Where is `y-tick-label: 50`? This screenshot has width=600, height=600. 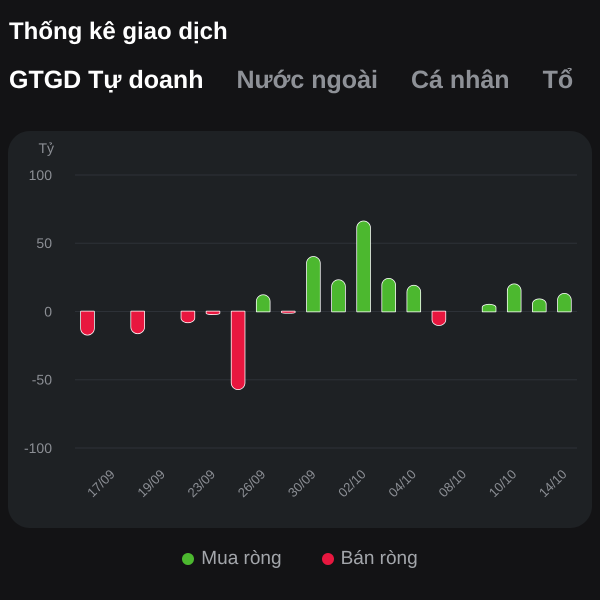
y-tick-label: 50 is located at coordinates (44, 243).